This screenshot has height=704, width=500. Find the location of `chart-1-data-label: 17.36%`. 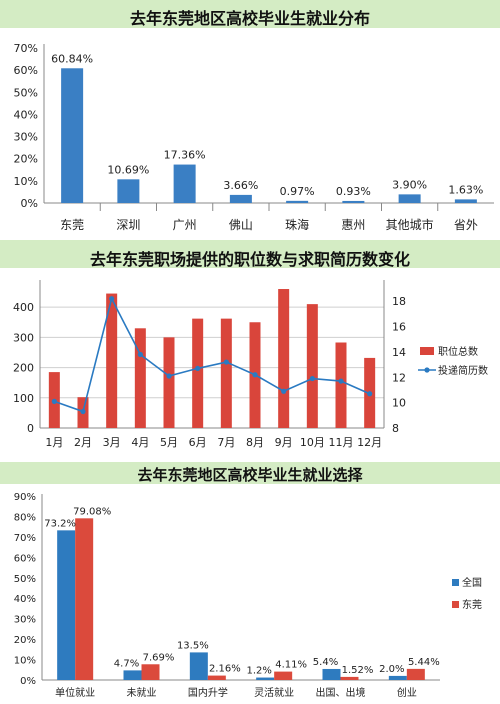

chart-1-data-label: 17.36% is located at coordinates (185, 155).